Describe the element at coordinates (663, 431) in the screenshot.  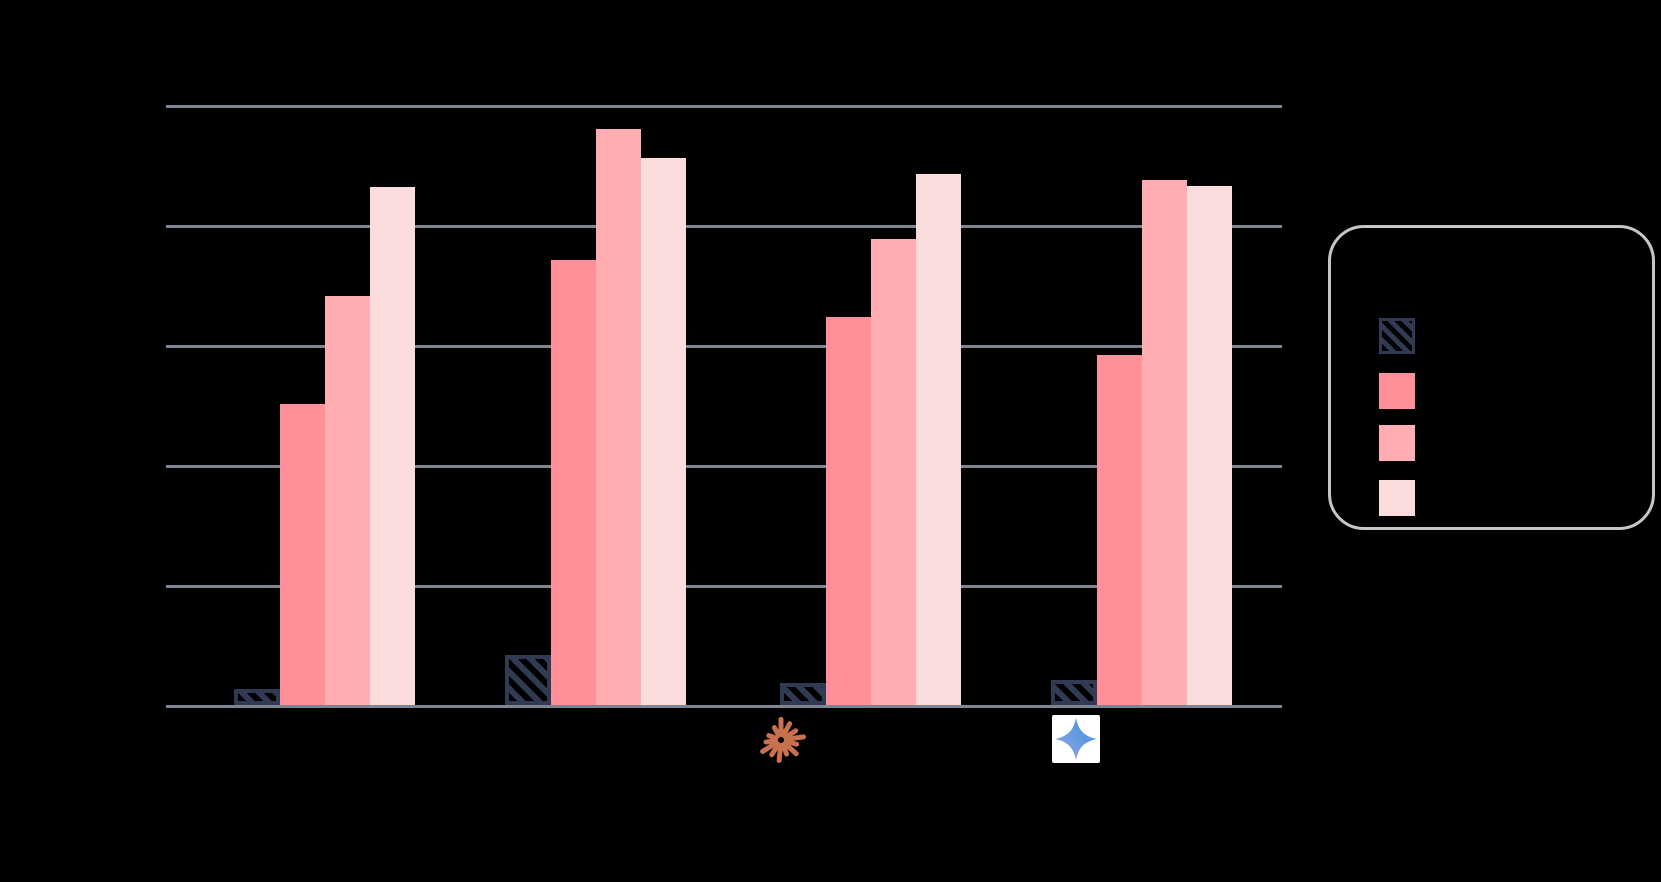
I see `bar-group2-pale-pink` at that location.